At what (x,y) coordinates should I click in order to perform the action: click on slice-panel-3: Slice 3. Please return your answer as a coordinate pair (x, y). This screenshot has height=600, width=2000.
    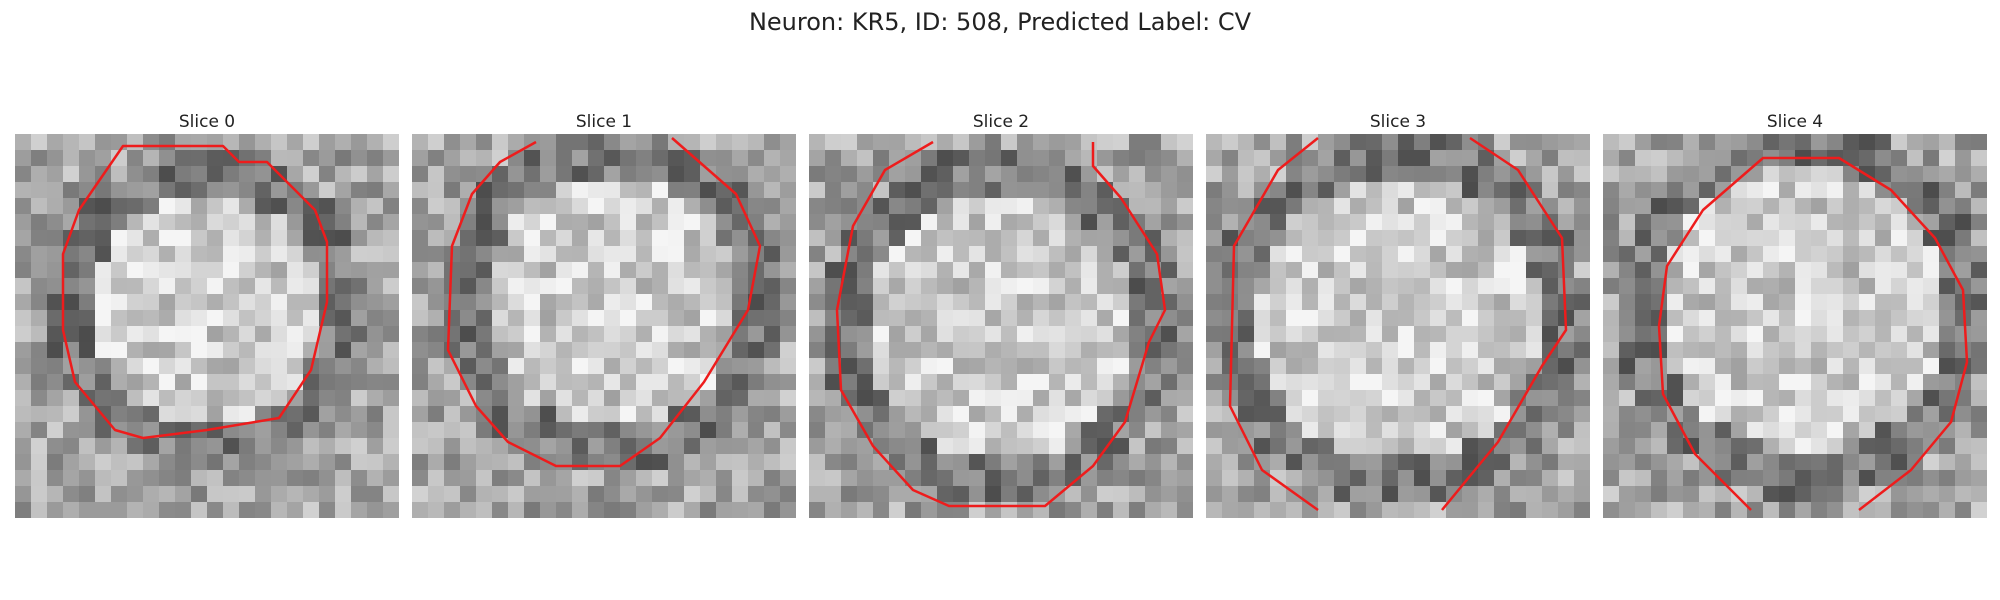
    Looking at the image, I should click on (1398, 314).